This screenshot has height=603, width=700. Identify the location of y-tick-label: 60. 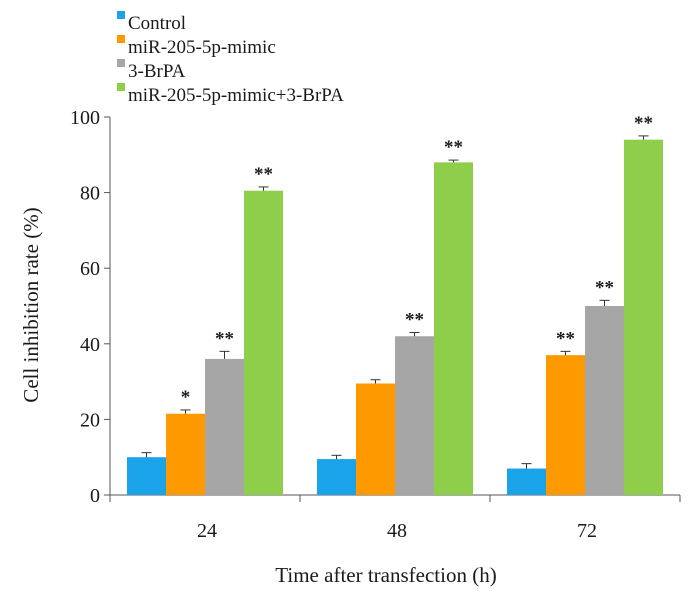
(90, 269).